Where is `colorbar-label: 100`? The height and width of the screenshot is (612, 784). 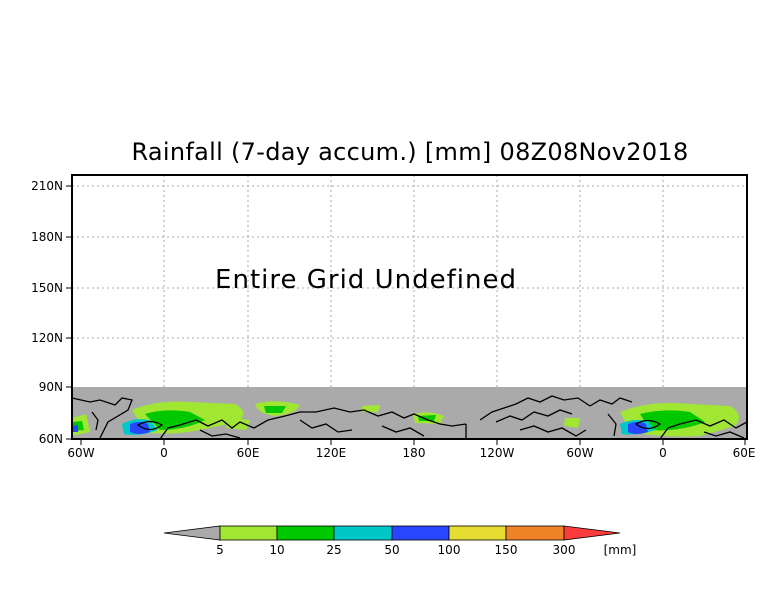
colorbar-label: 100 is located at coordinates (449, 550).